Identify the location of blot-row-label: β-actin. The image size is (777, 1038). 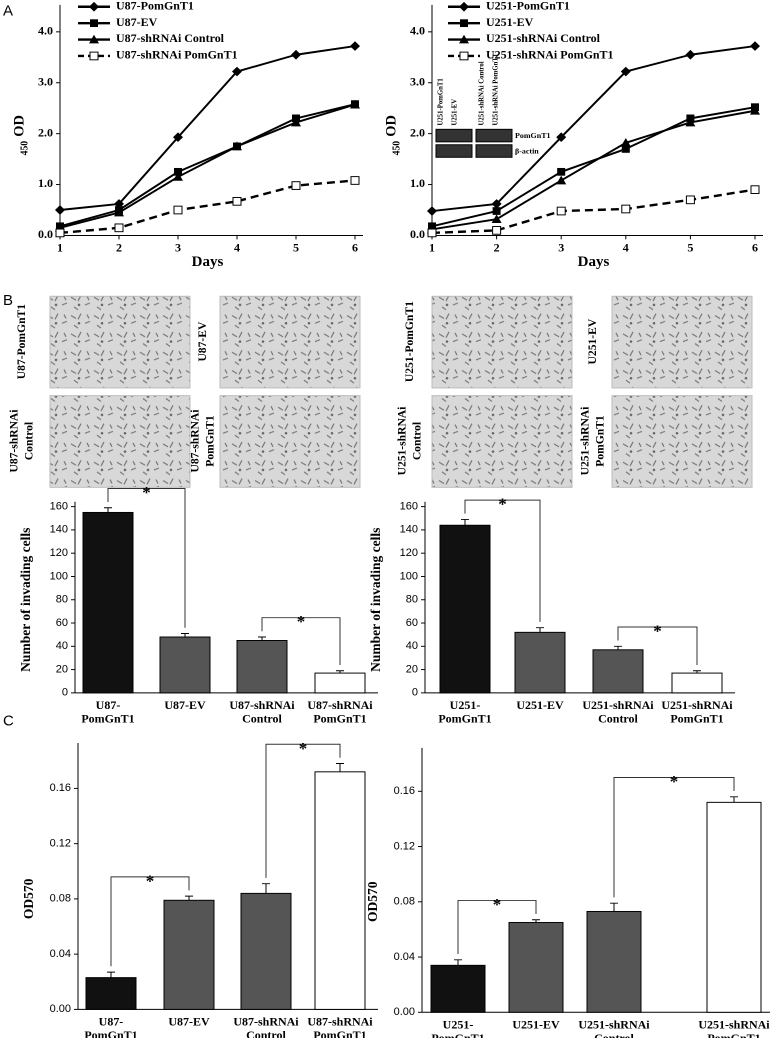
(527, 150).